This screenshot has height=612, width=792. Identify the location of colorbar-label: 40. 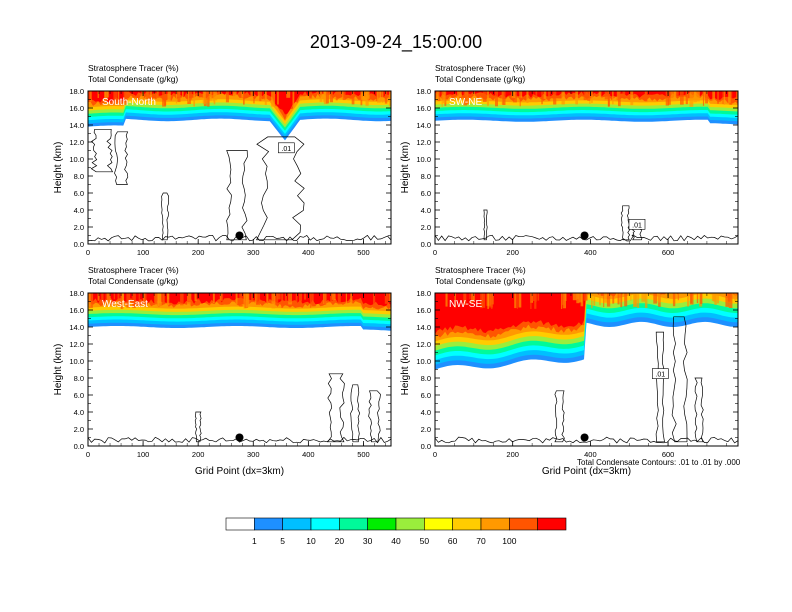
(396, 541).